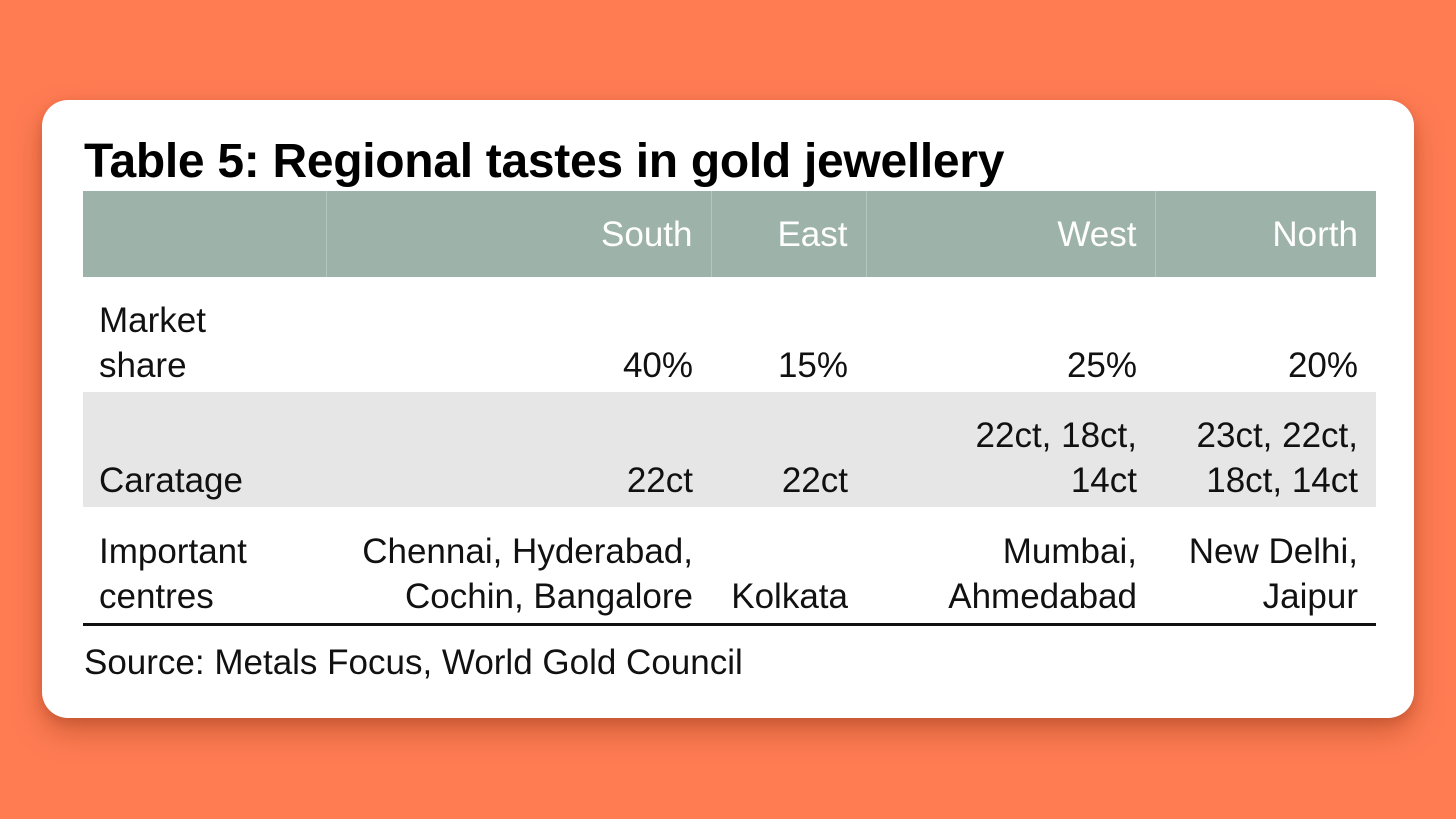  I want to click on row-label-line: Caratage, so click(171, 480).